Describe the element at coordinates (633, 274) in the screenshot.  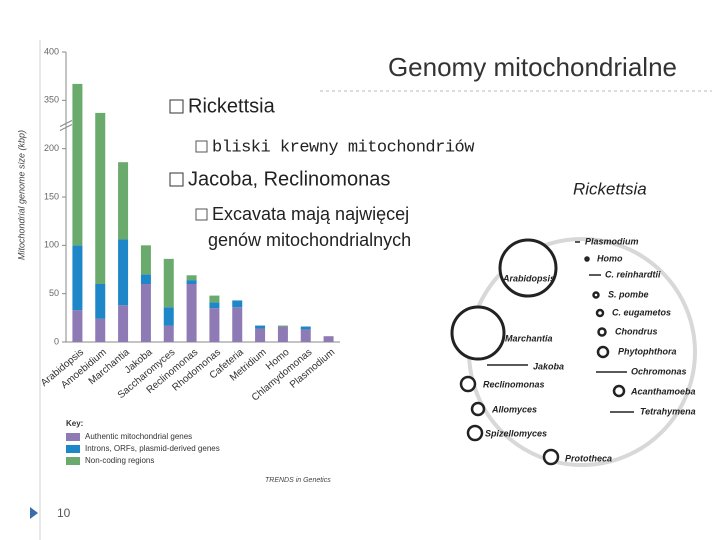
I see `organism-label: C. reinhardtii` at that location.